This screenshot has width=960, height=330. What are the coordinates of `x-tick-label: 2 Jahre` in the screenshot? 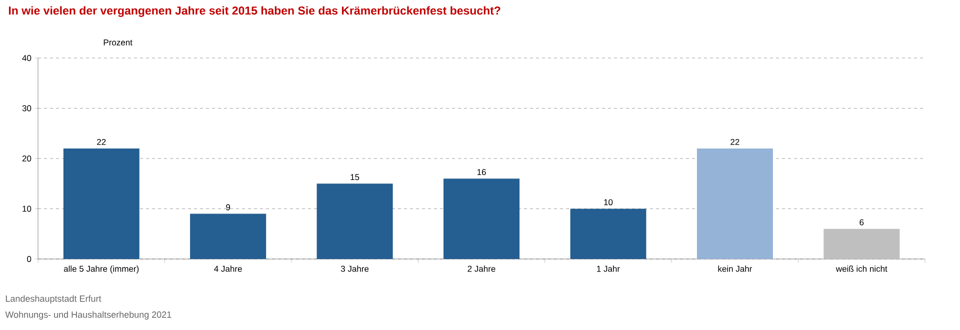 It's located at (482, 269).